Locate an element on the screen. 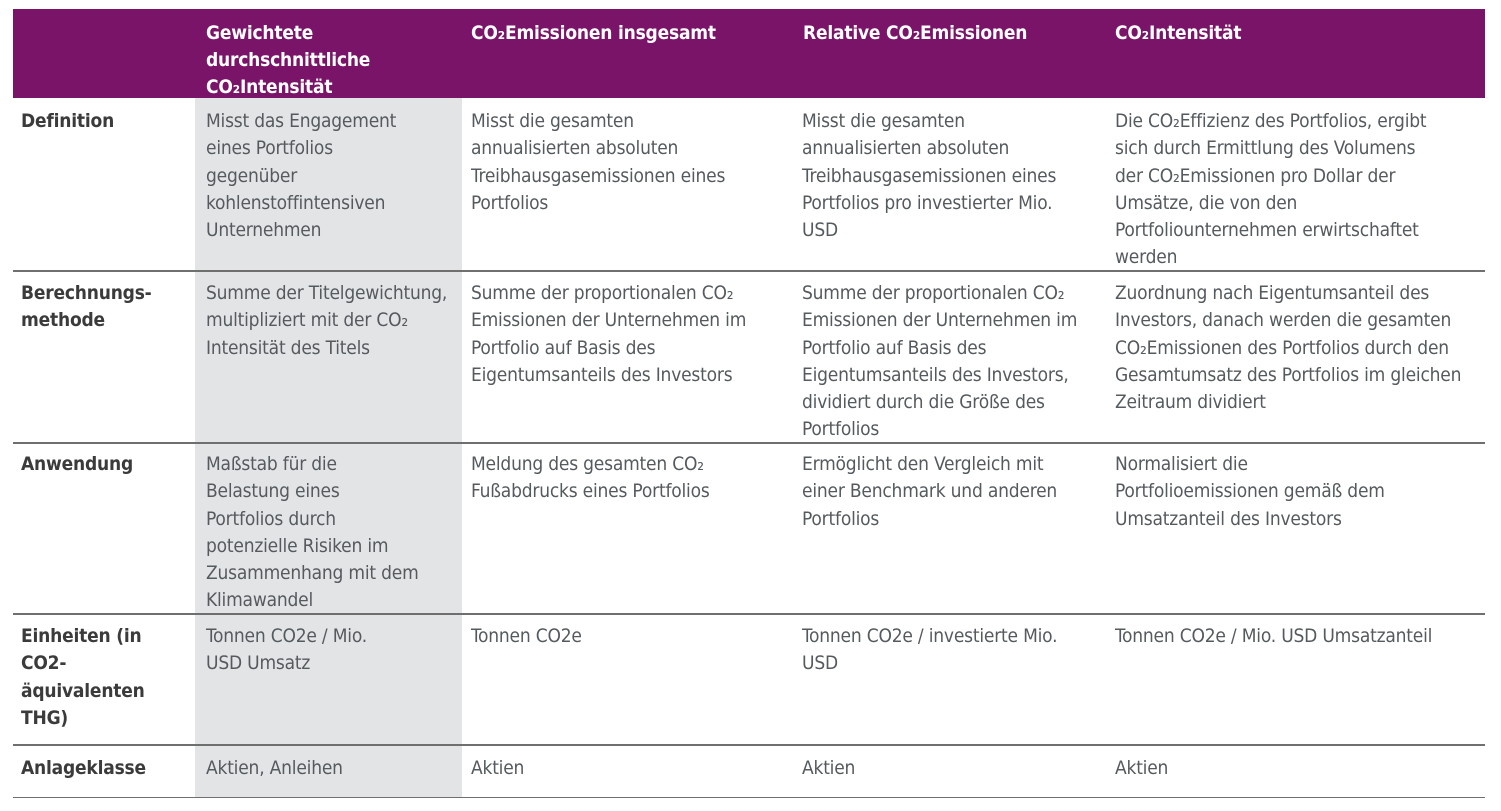 Image resolution: width=1501 pixels, height=811 pixels. row-label: Anwendung is located at coordinates (77, 464).